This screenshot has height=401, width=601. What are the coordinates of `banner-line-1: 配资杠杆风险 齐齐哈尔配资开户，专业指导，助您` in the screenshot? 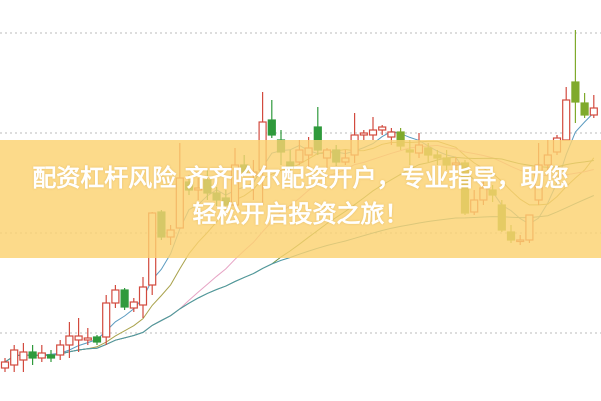 It's located at (300, 178).